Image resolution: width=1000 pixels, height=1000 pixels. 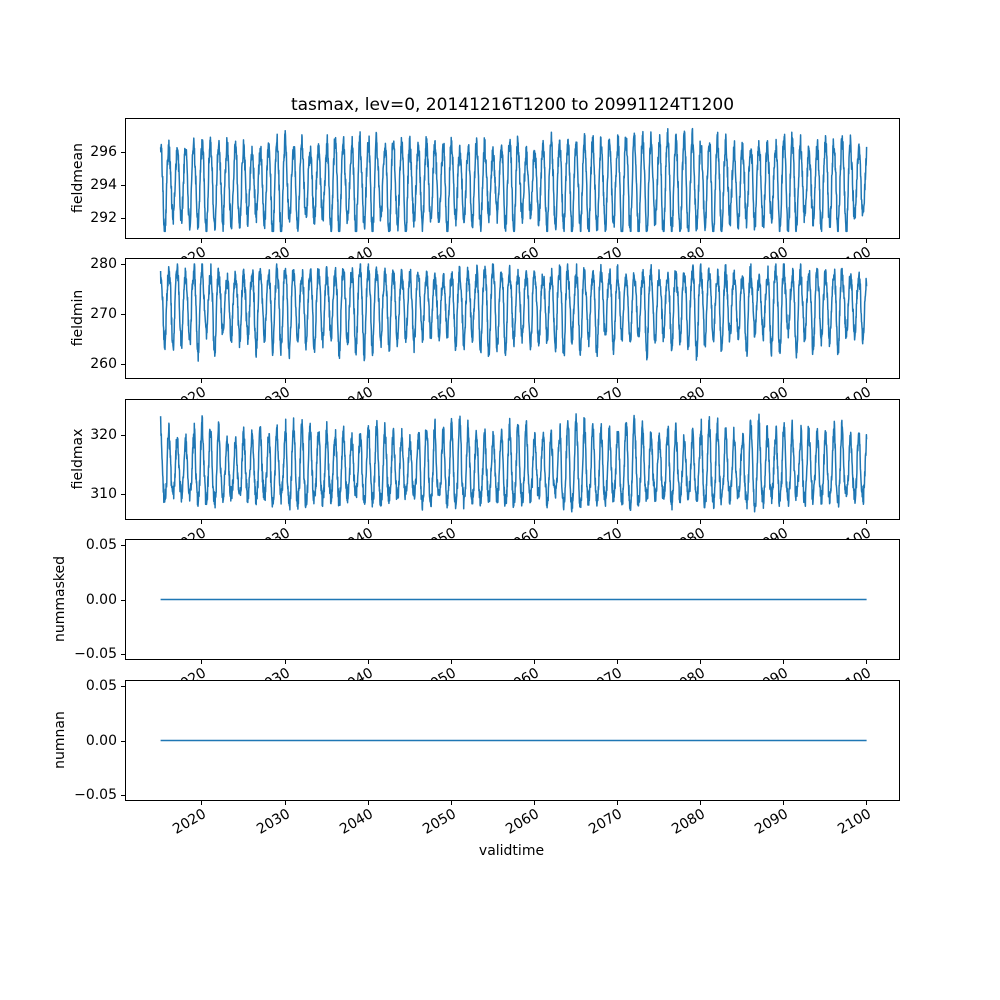 I want to click on plot-area-nummasked, so click(x=512, y=599).